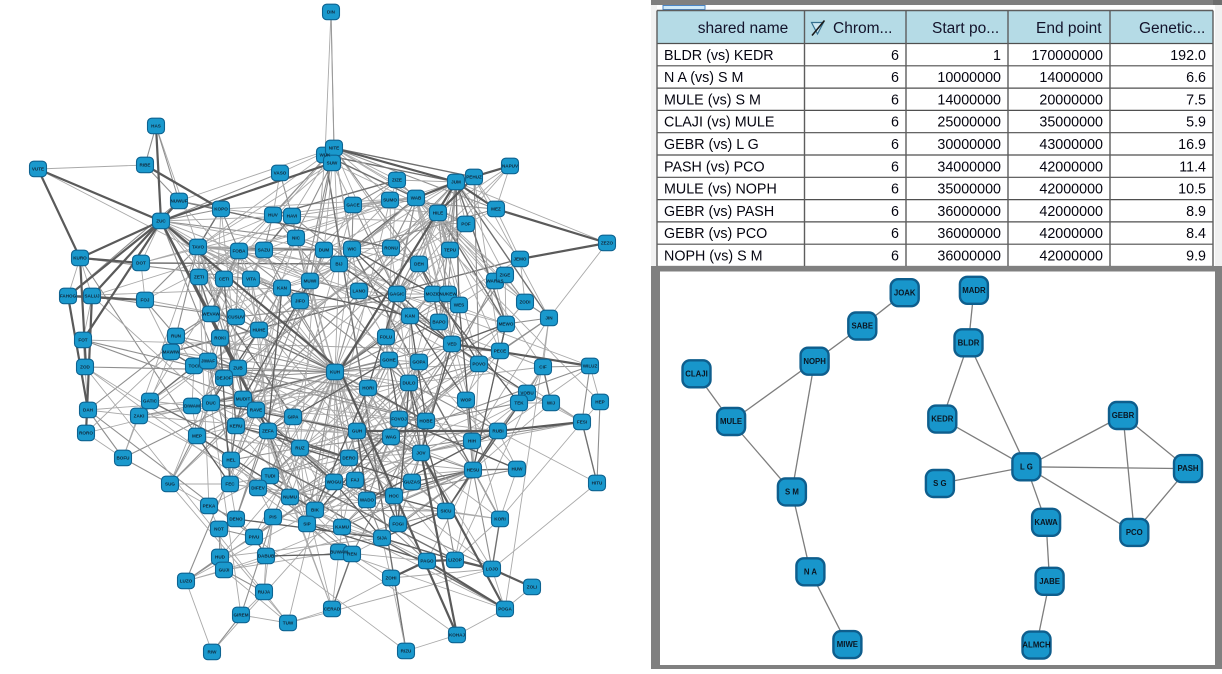 This screenshot has height=674, width=1222. Describe the element at coordinates (1071, 100) in the screenshot. I see `svg-text: 20000000` at that location.